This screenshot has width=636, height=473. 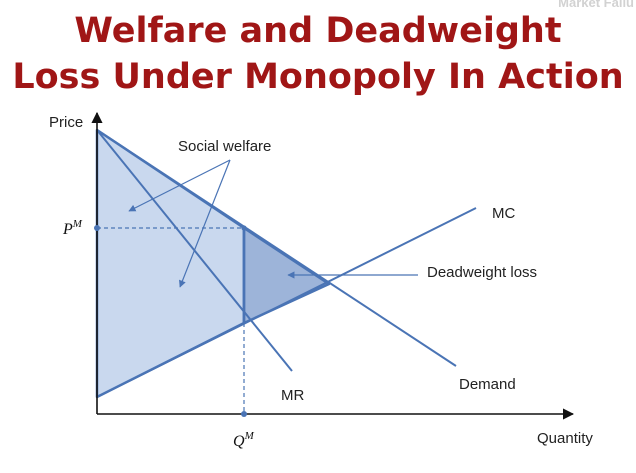 What do you see at coordinates (67, 229) in the screenshot?
I see `price-marker-base: P` at bounding box center [67, 229].